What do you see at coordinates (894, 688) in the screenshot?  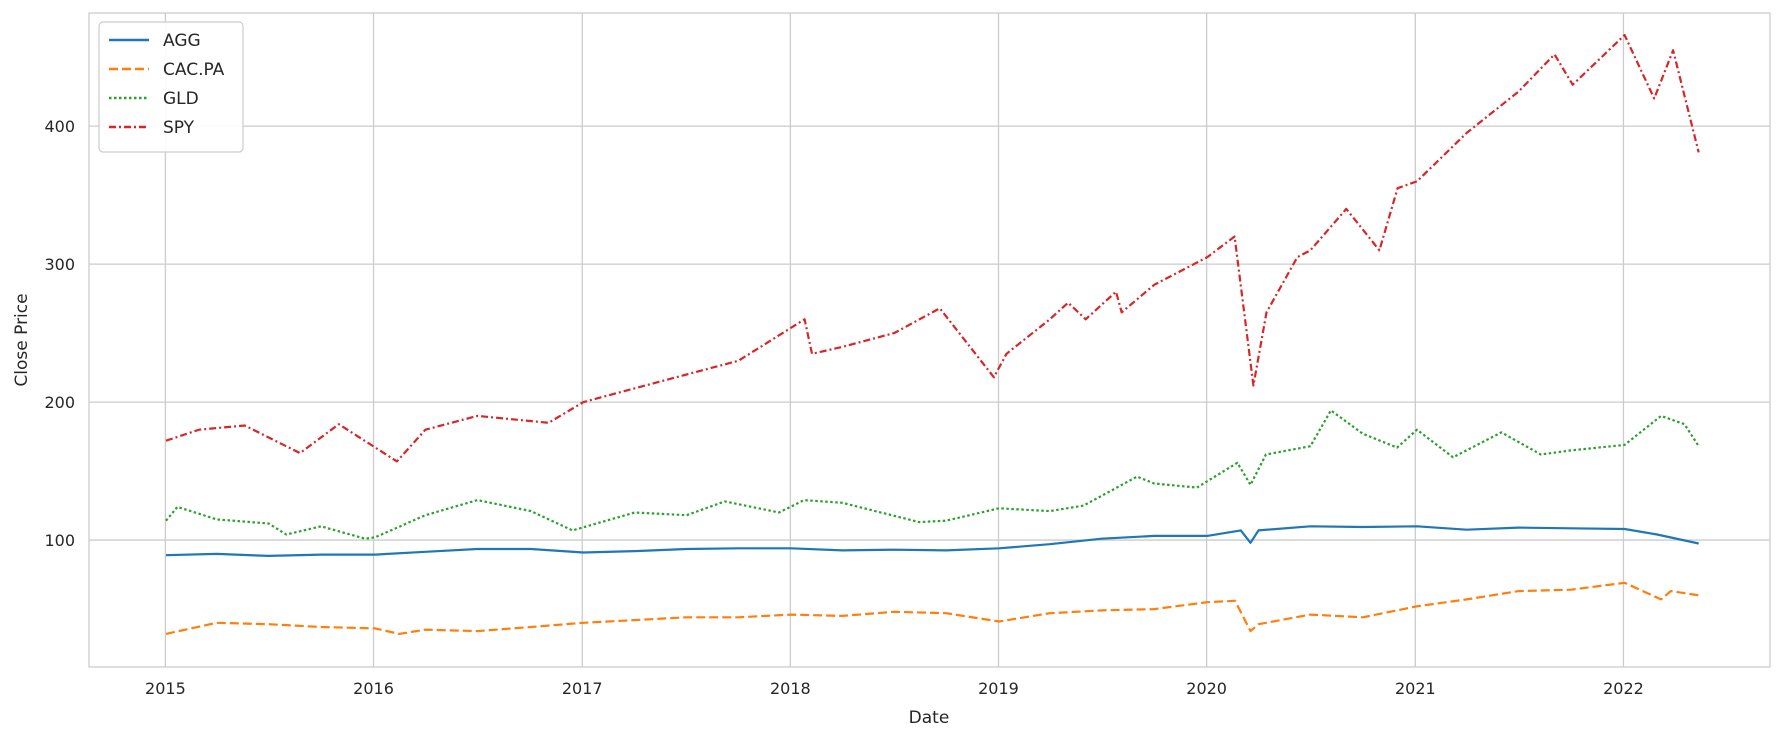 I see `x-axis-ticks: 2015 2016 2017 2018 2019 2020 2021 2022` at bounding box center [894, 688].